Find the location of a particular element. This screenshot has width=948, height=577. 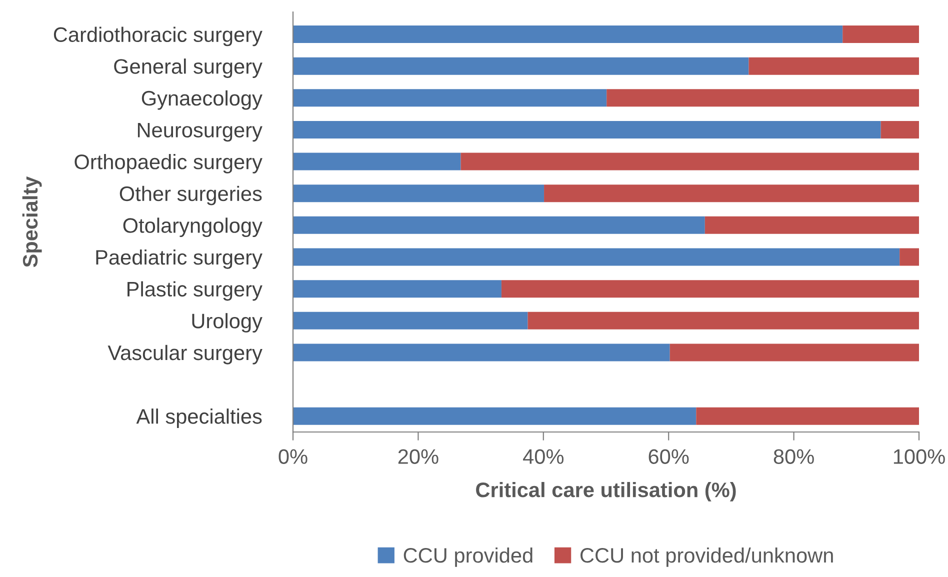

y-tick-label: Plastic surgery is located at coordinates (195, 291).